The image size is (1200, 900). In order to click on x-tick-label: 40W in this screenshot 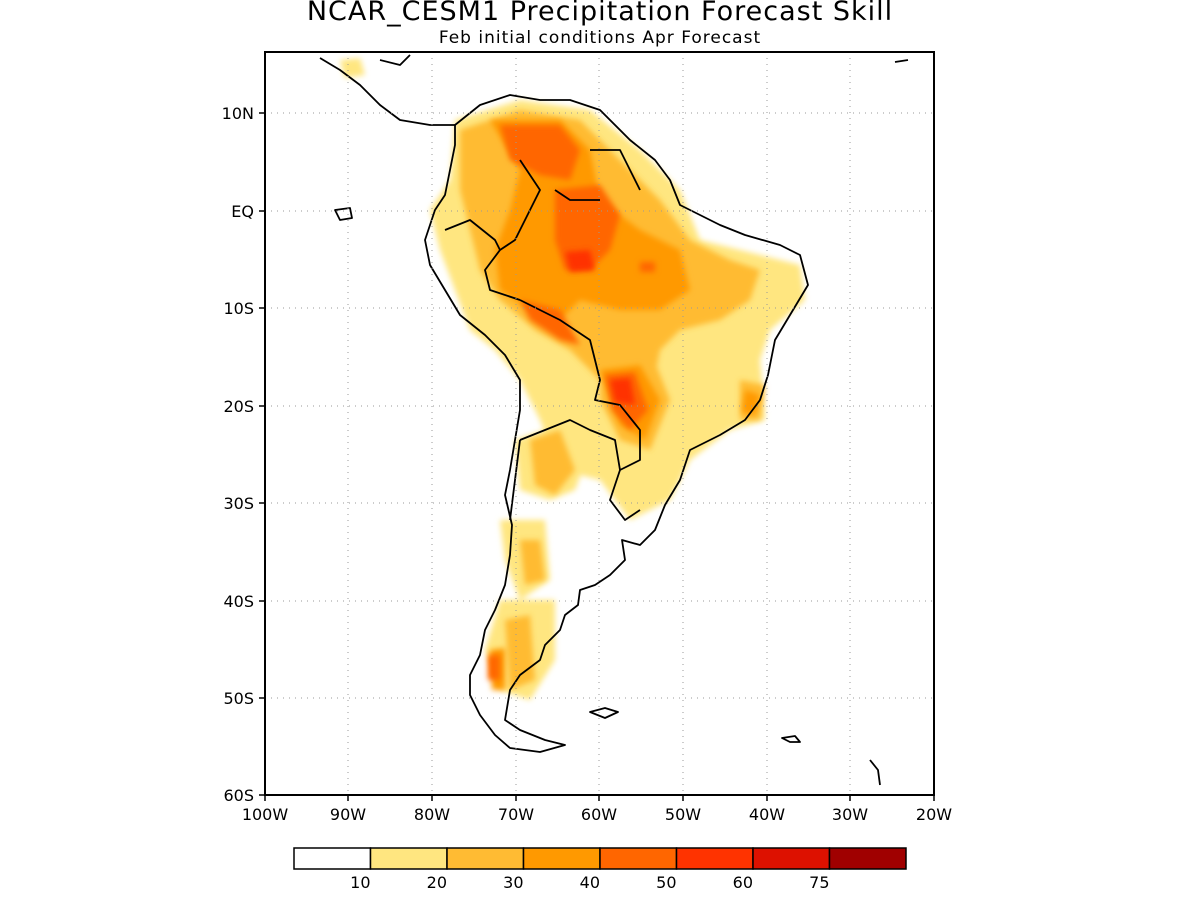, I will do `click(767, 814)`.